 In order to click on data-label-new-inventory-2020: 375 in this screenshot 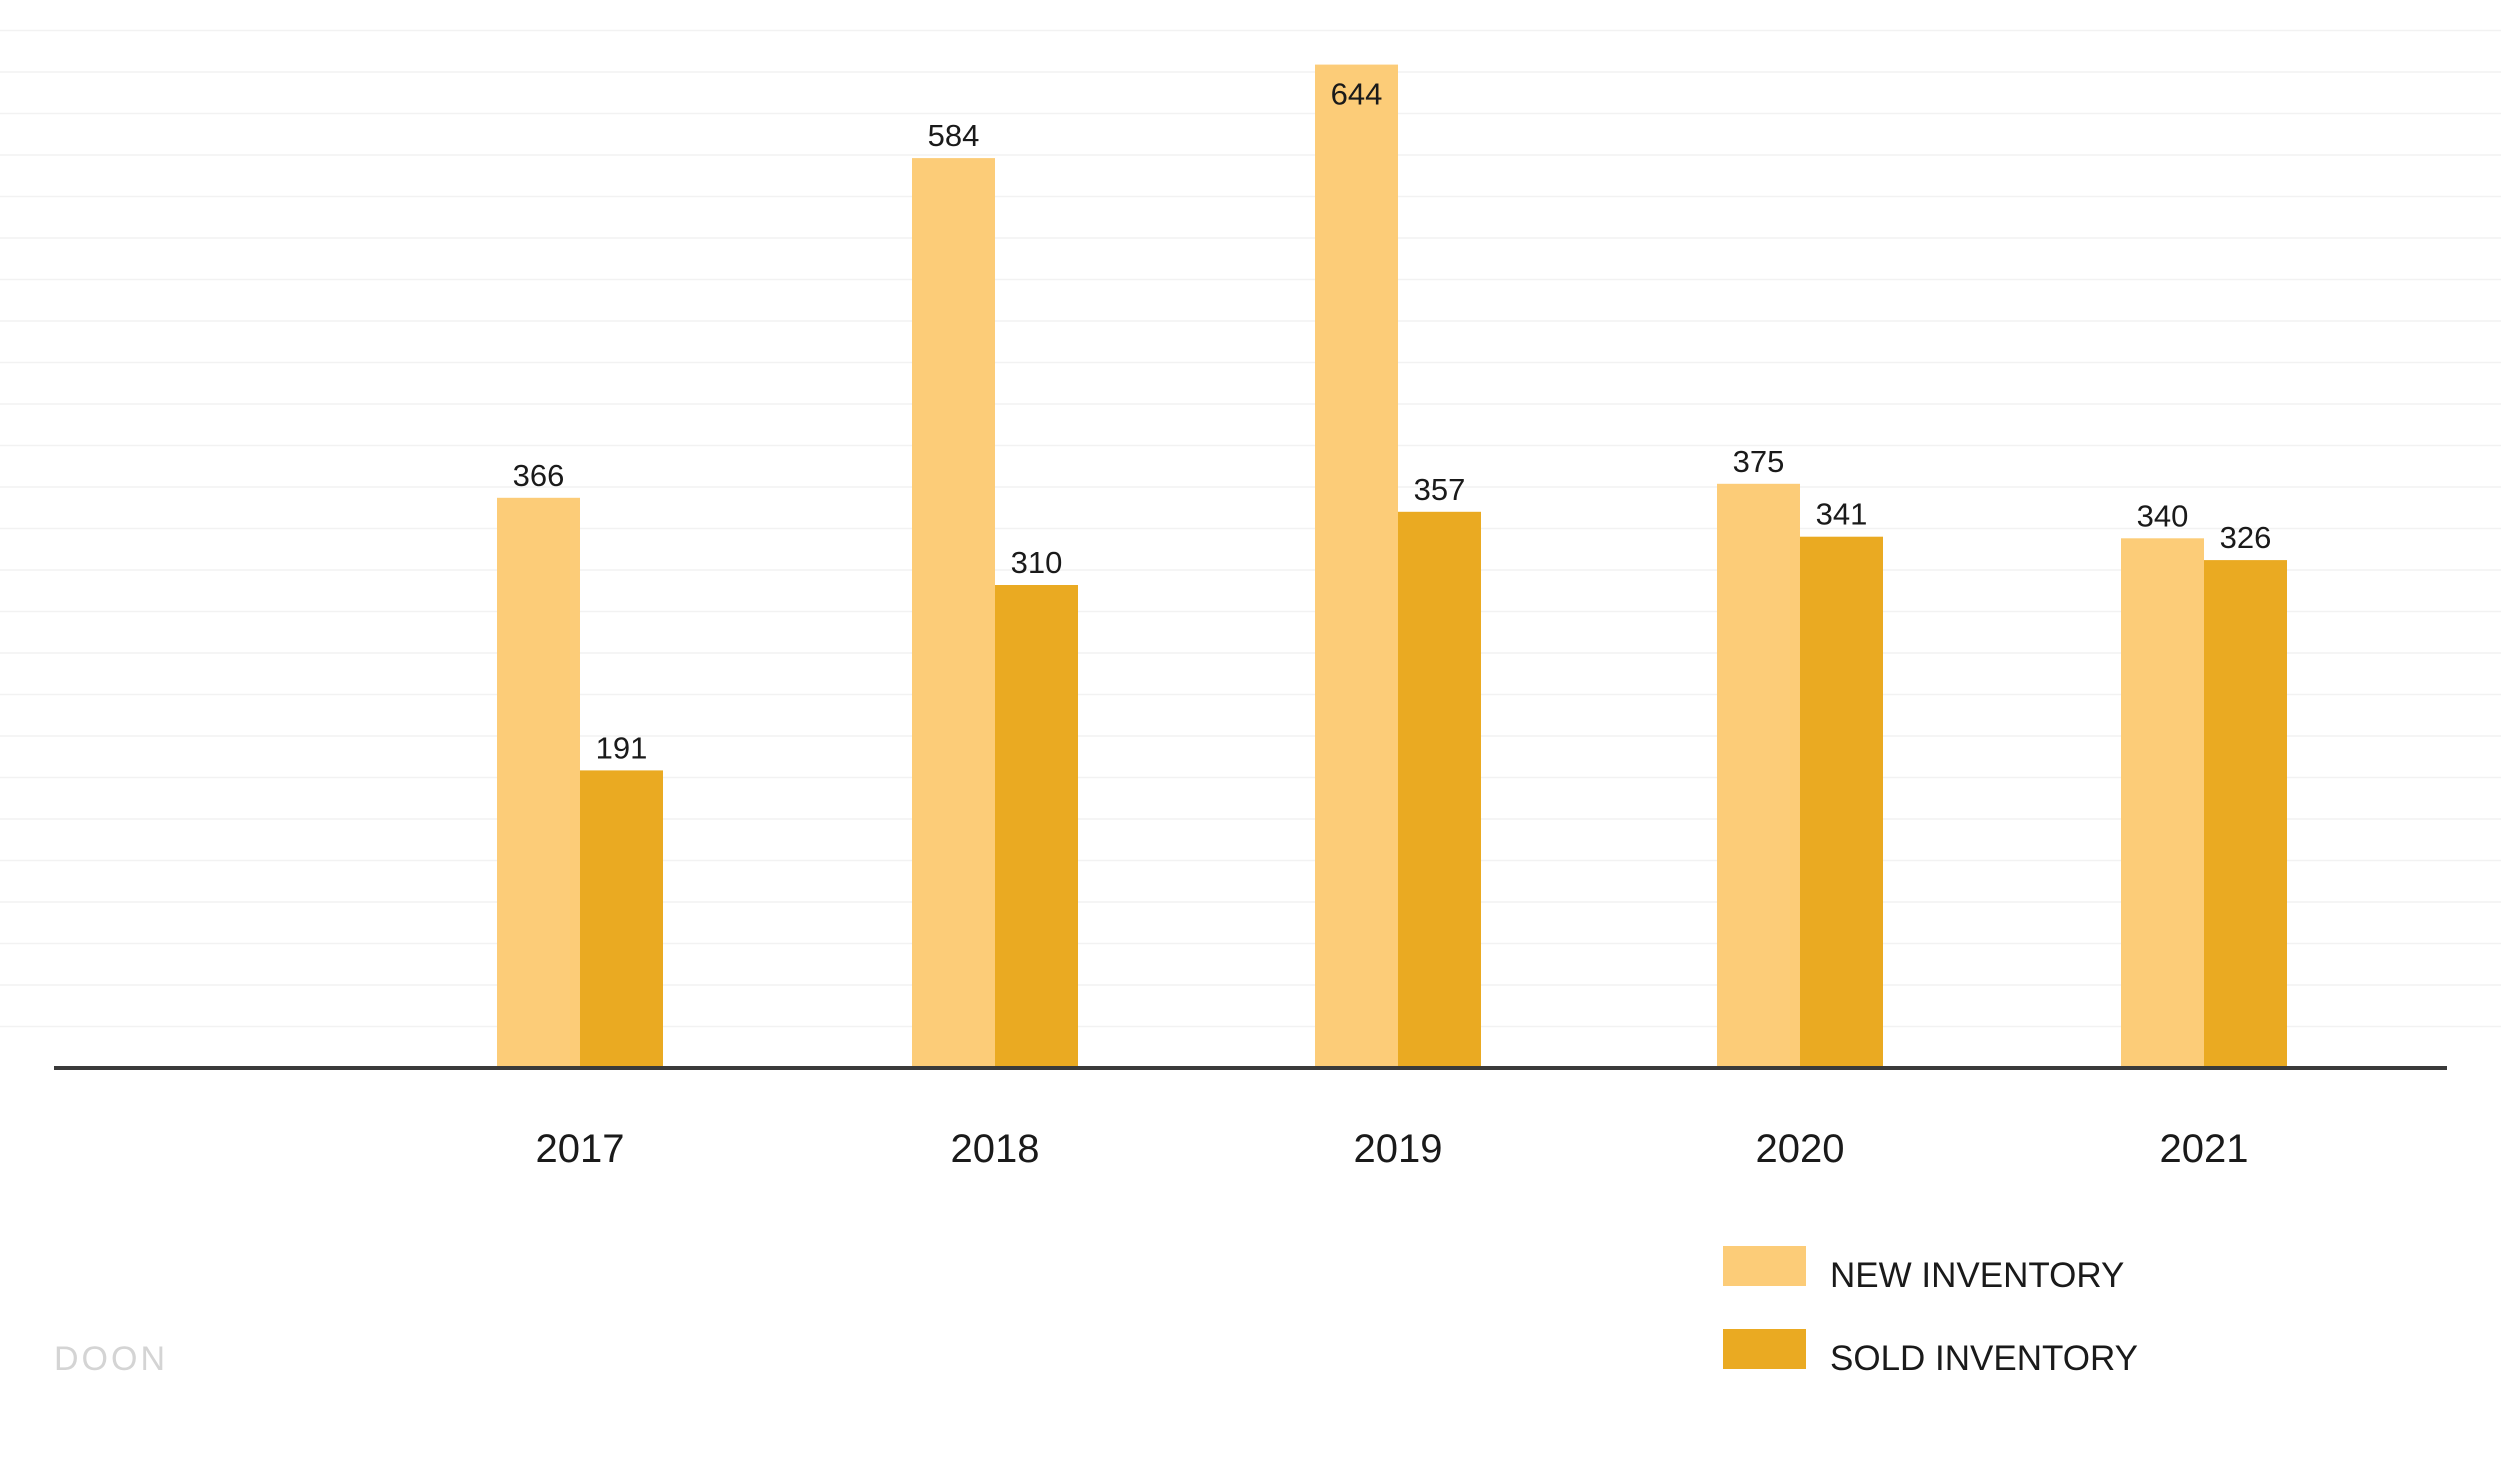, I will do `click(1759, 461)`.